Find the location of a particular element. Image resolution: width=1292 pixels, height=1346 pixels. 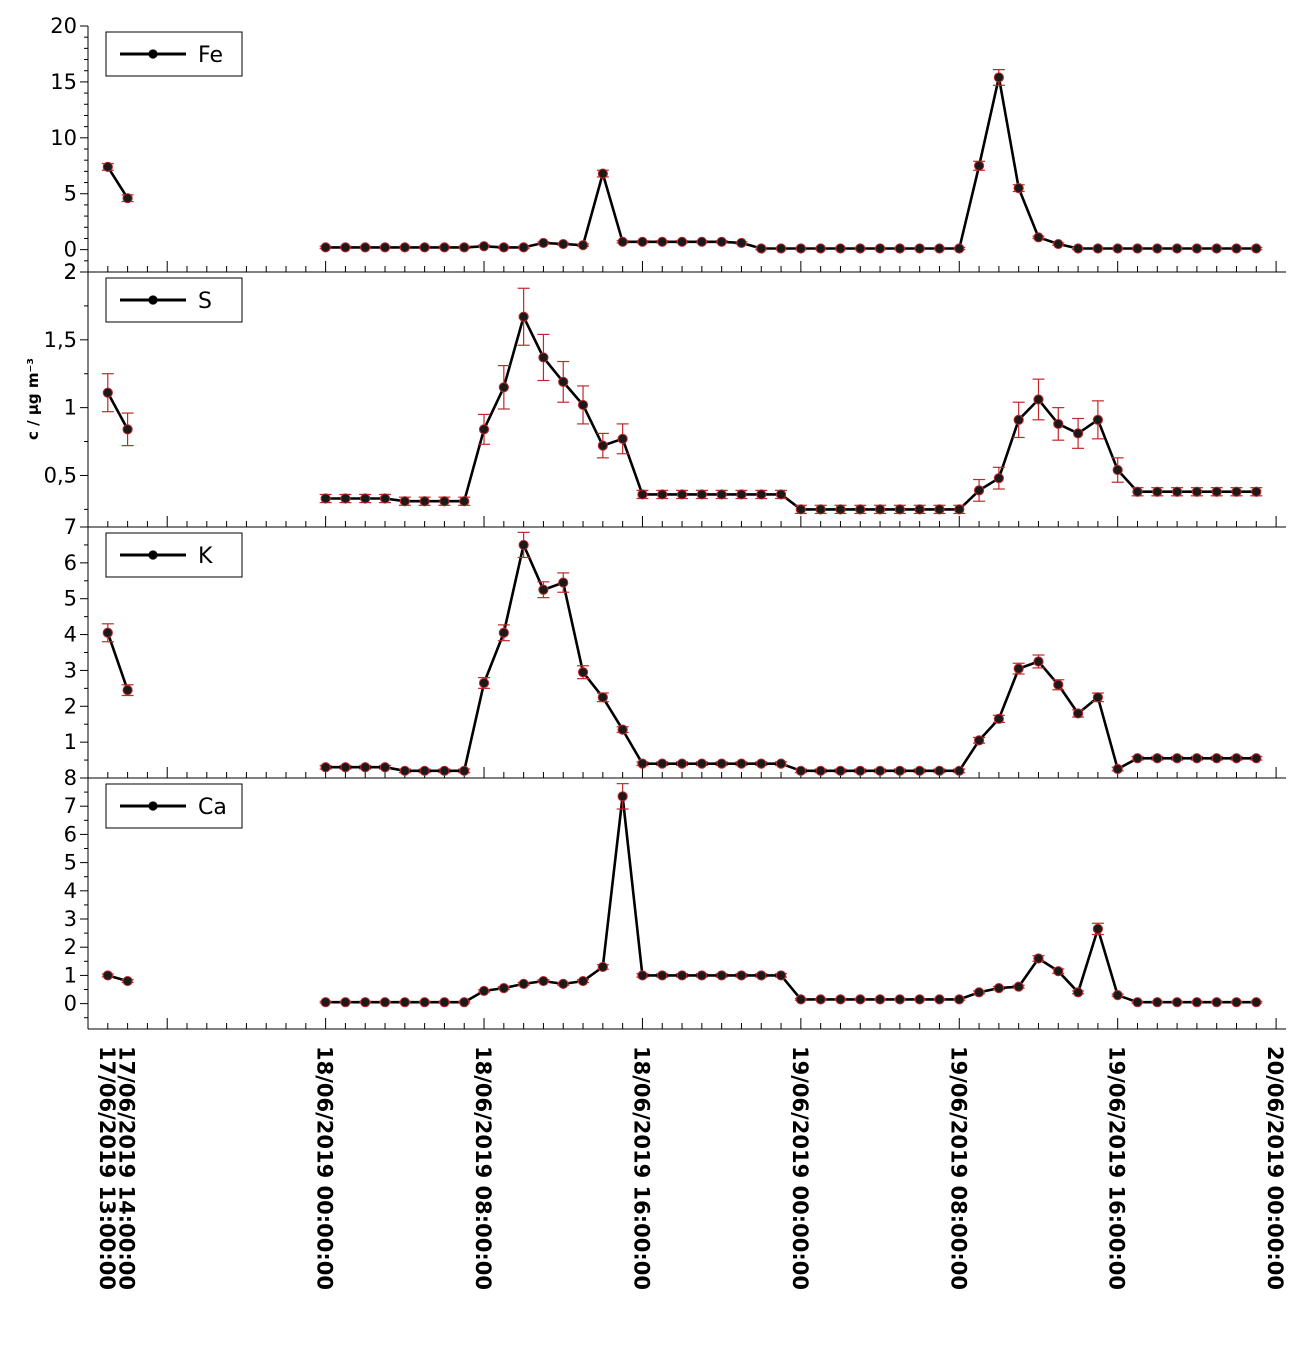

series-line-fe is located at coordinates (791, 163).